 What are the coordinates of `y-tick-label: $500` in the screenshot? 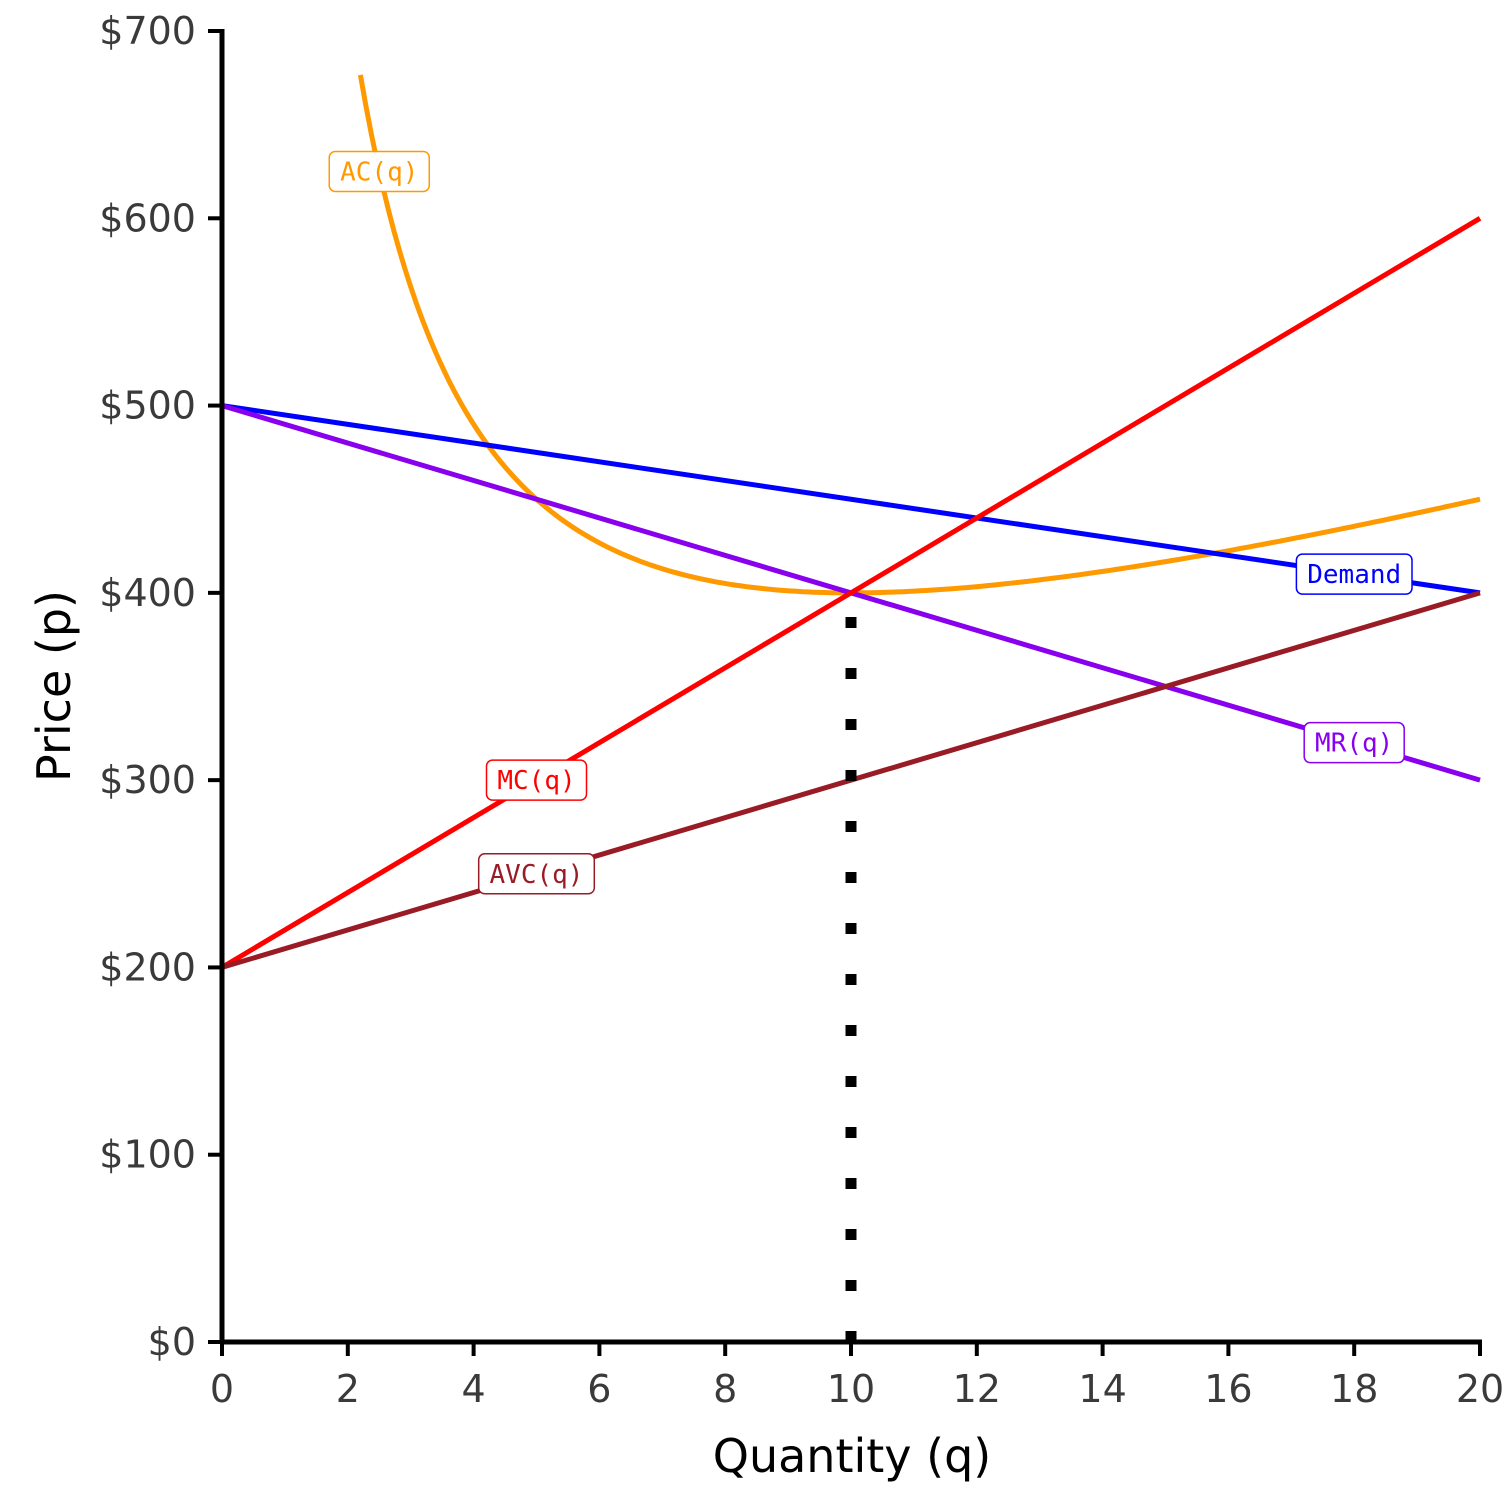 It's located at (147, 406).